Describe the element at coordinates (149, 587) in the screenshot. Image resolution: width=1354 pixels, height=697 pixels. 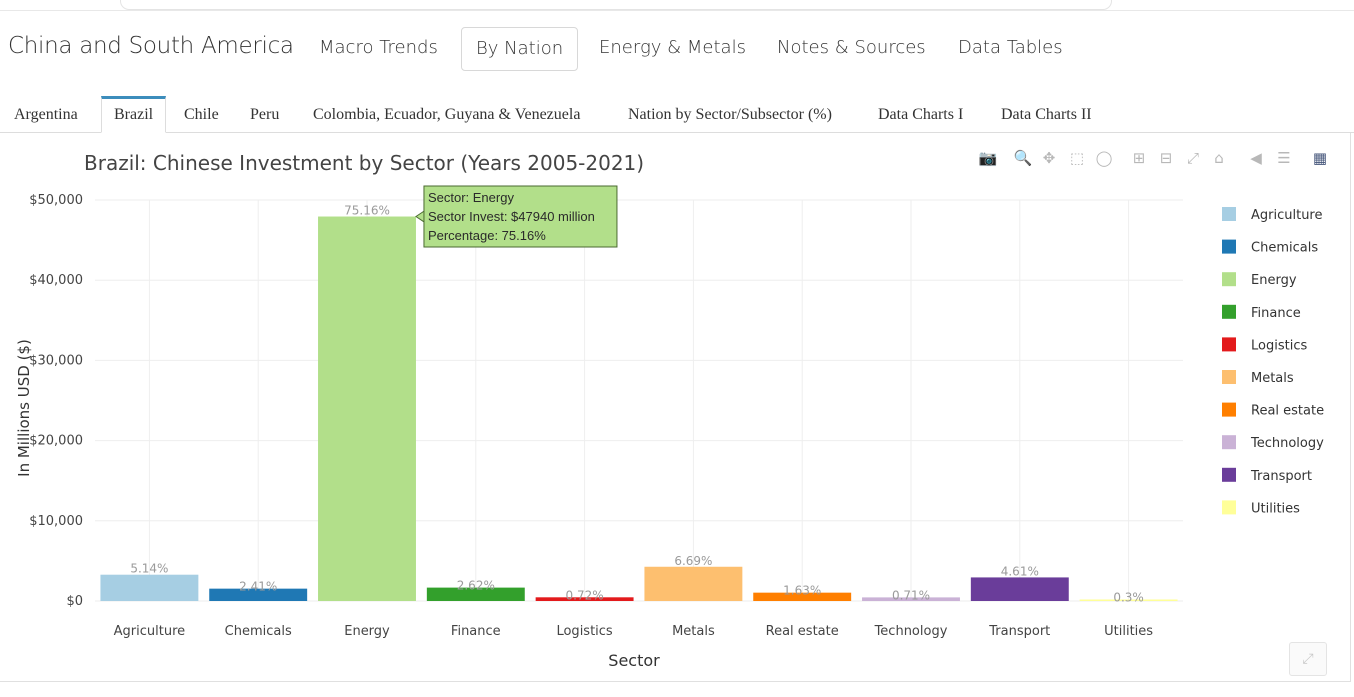
I see `bar-agriculture` at that location.